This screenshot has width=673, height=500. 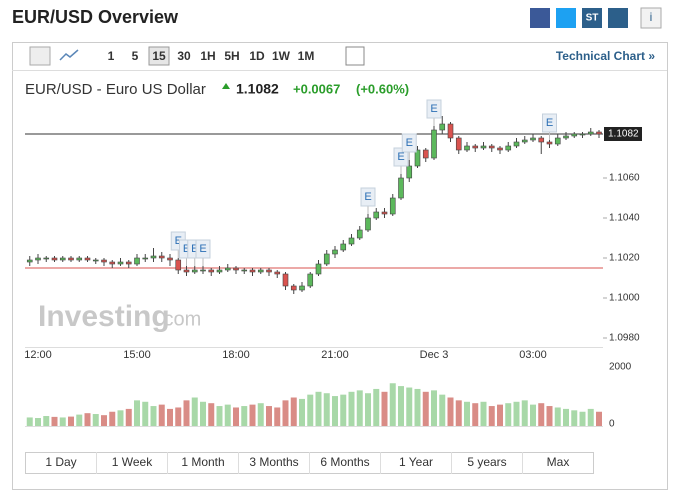 I want to click on email-icon, so click(x=618, y=18).